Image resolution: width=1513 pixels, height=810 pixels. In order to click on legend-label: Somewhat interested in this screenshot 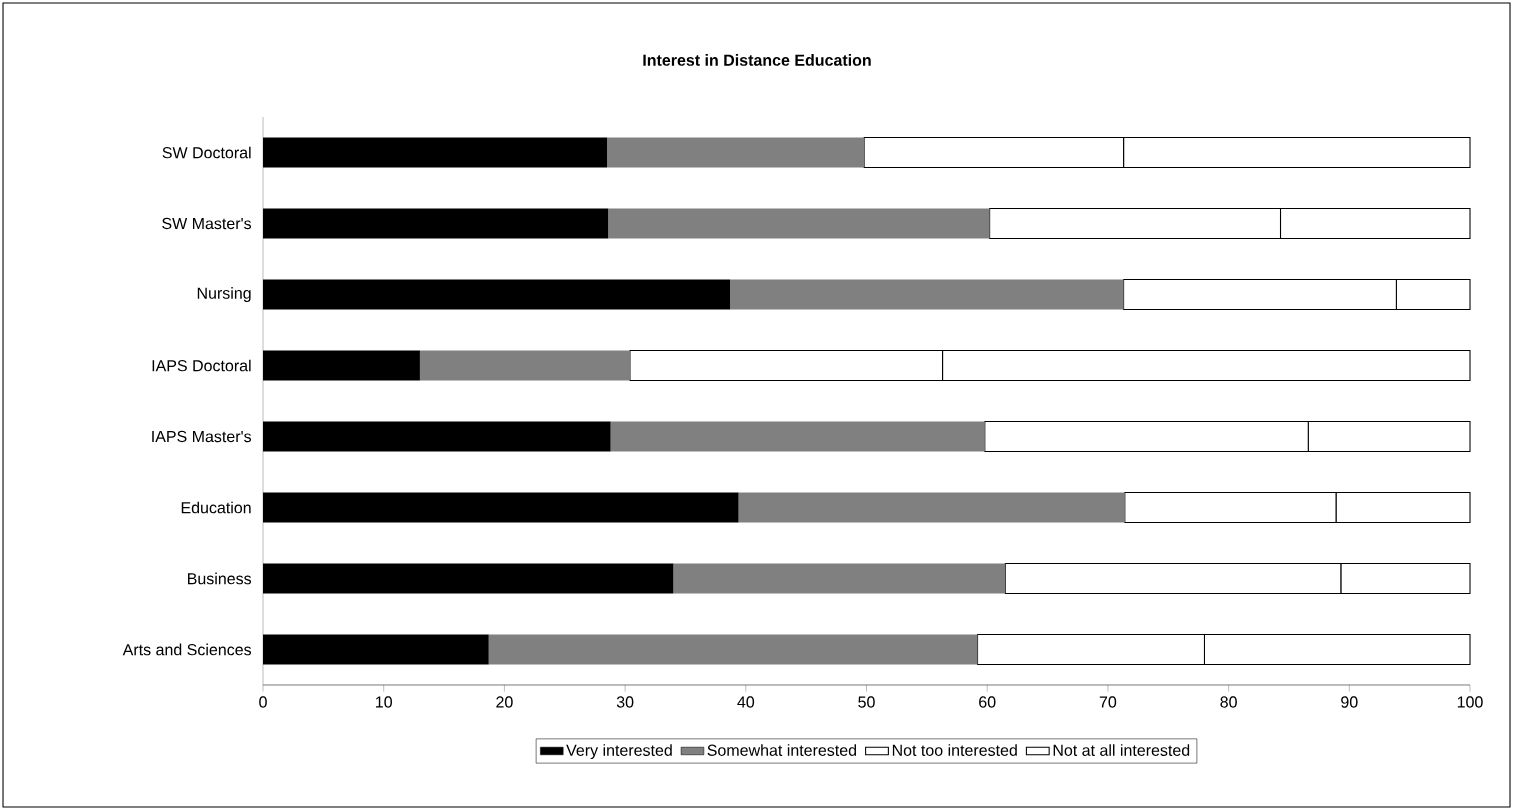, I will do `click(782, 750)`.